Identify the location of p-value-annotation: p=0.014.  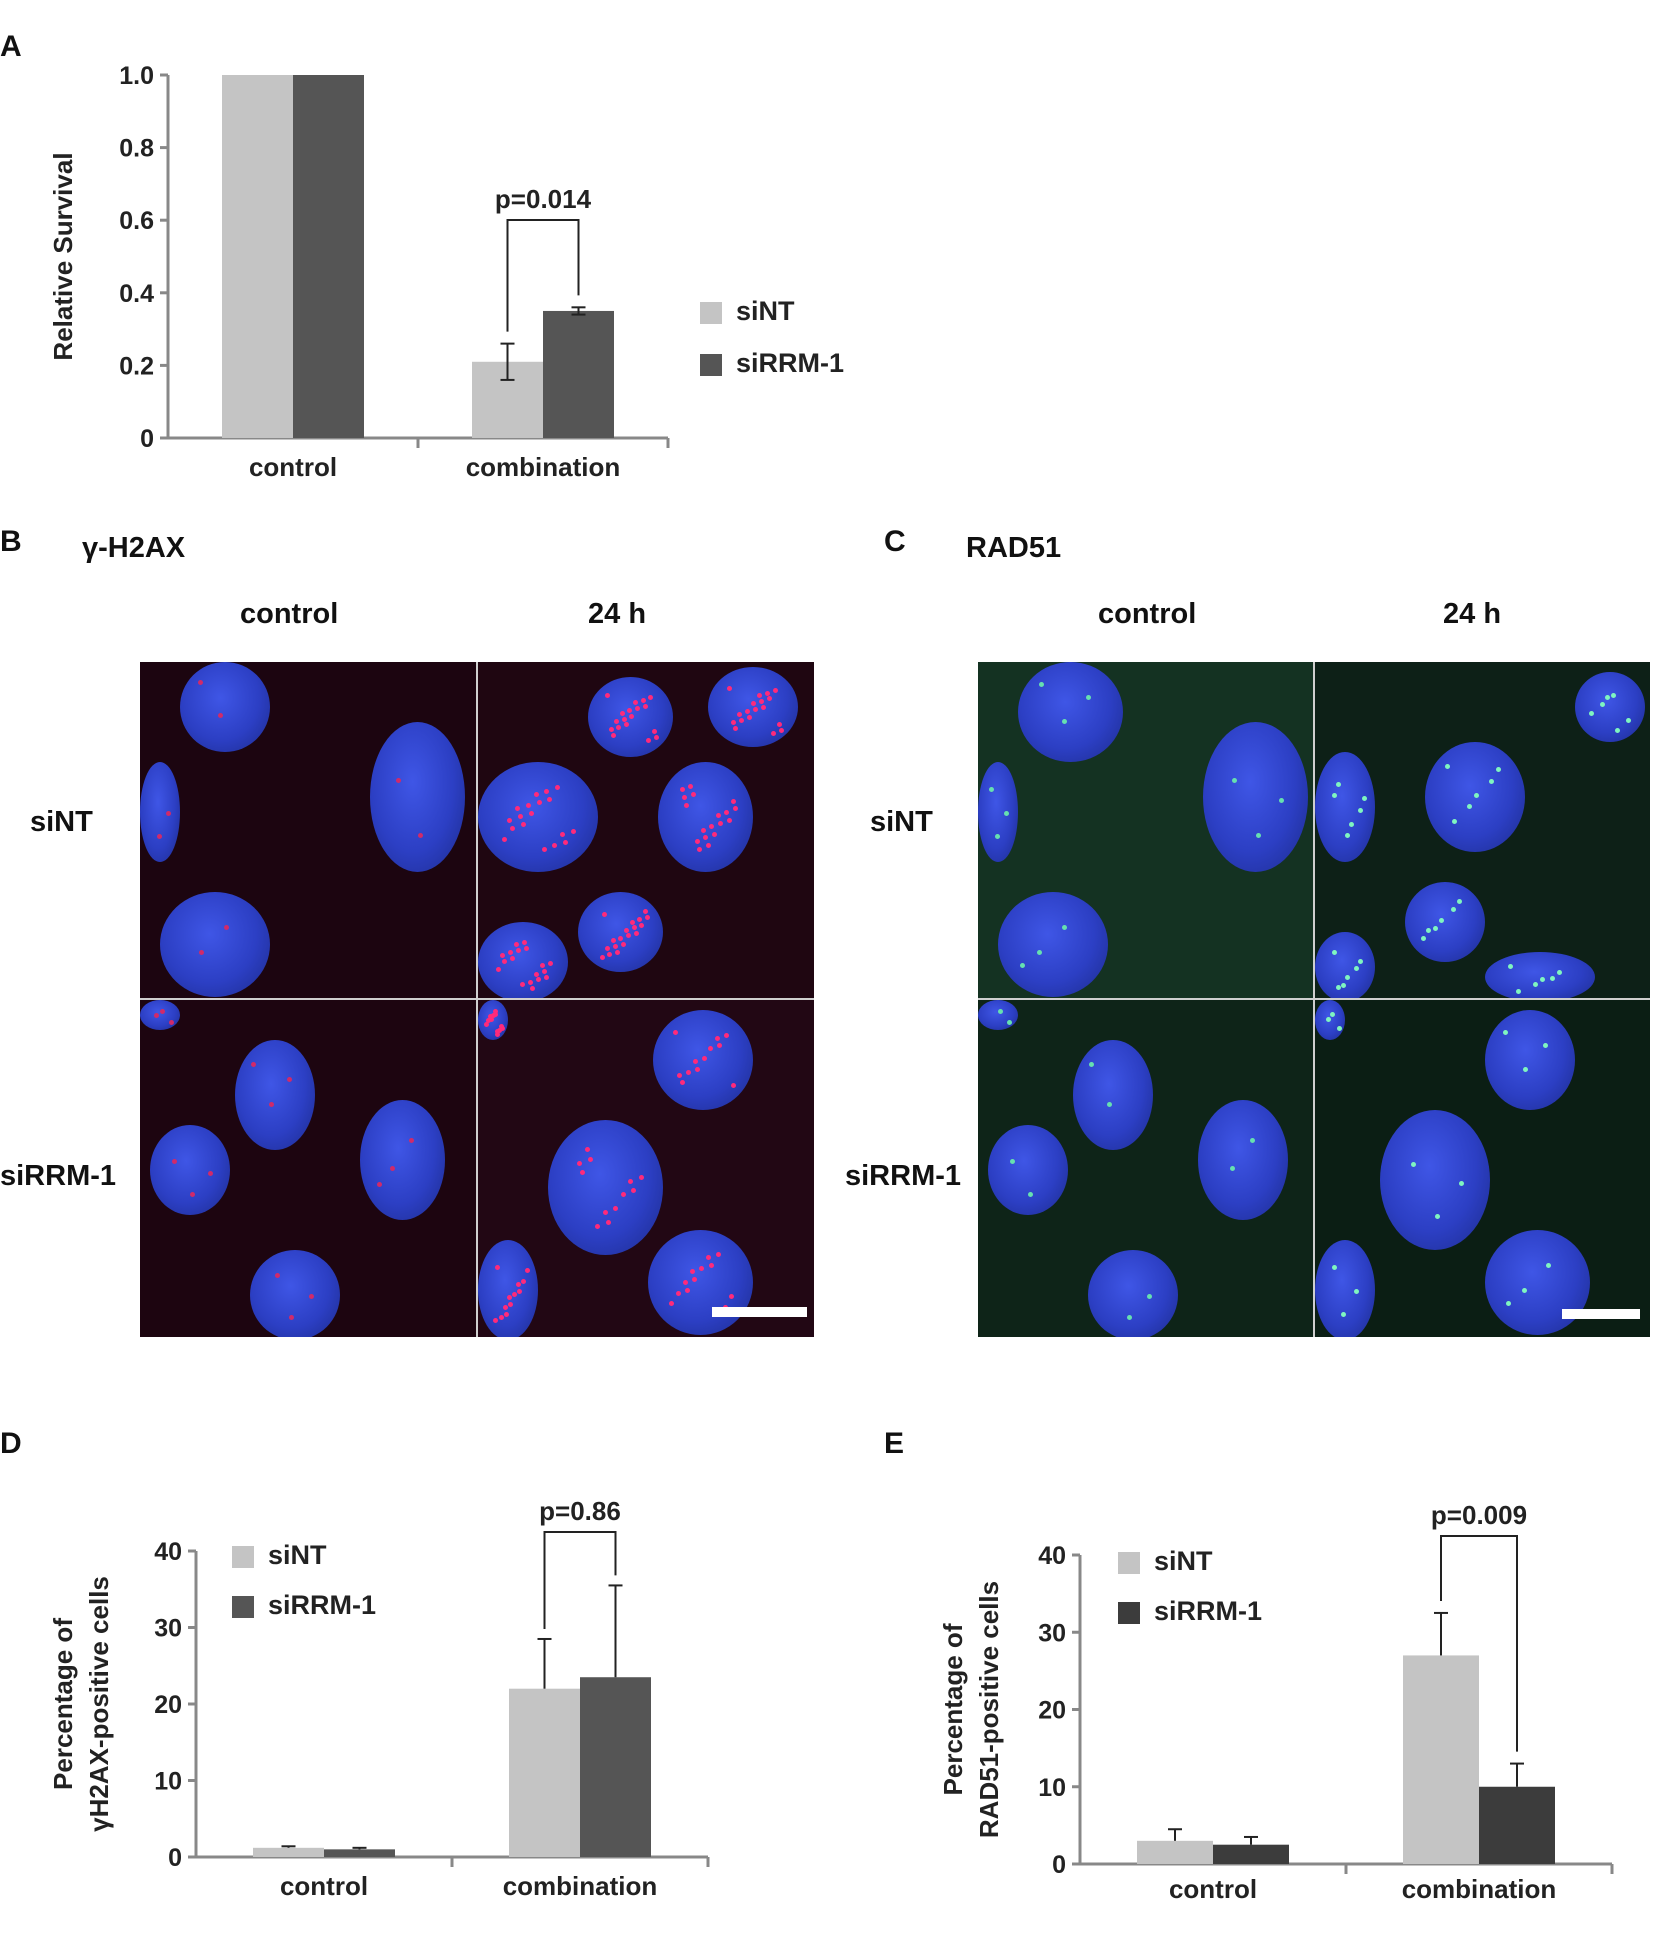
(543, 199).